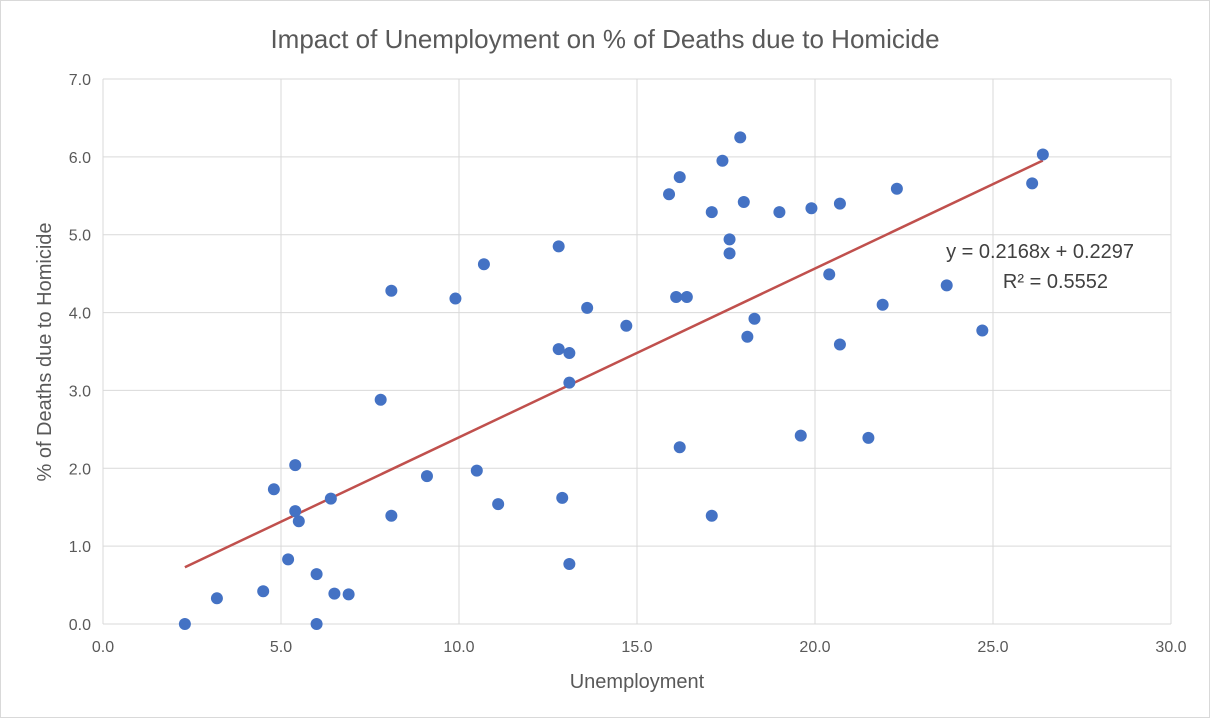 Image resolution: width=1210 pixels, height=718 pixels. Describe the element at coordinates (80, 314) in the screenshot. I see `y-tick-label: 4.0` at that location.